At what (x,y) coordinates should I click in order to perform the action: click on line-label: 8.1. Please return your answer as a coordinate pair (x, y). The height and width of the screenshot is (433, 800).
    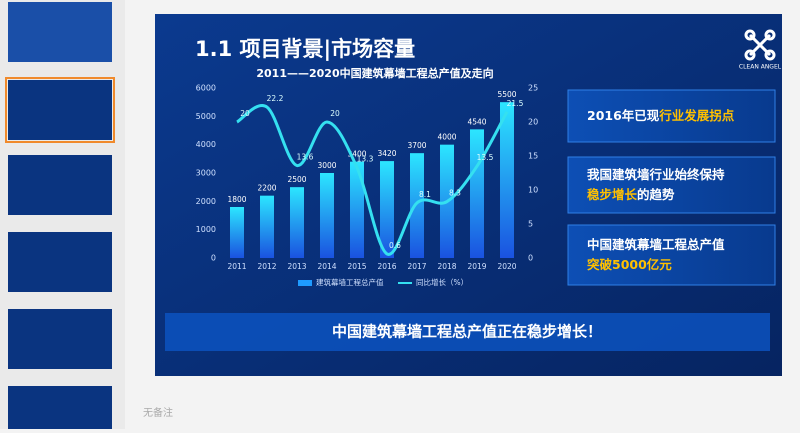
    Looking at the image, I should click on (425, 194).